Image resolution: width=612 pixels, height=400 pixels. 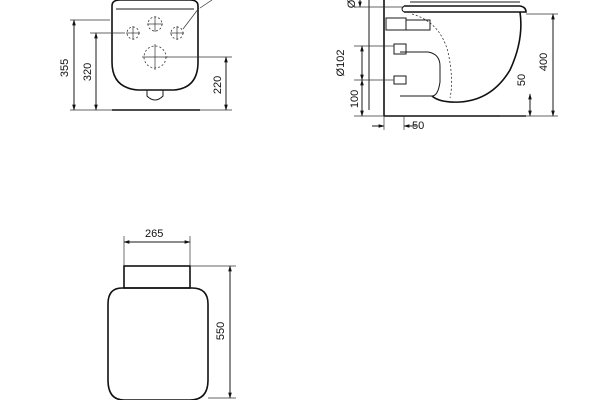 What do you see at coordinates (158, 343) in the screenshot?
I see `top-seat-outline` at bounding box center [158, 343].